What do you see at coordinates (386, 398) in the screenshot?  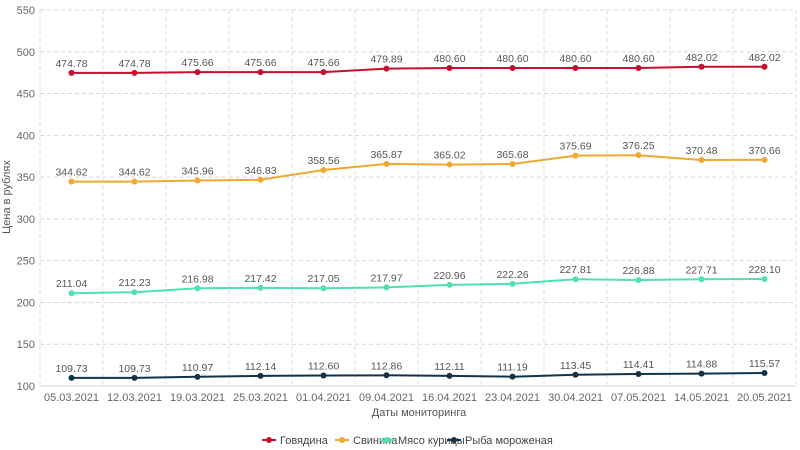 I see `x-tick-label: 09.04.2021` at bounding box center [386, 398].